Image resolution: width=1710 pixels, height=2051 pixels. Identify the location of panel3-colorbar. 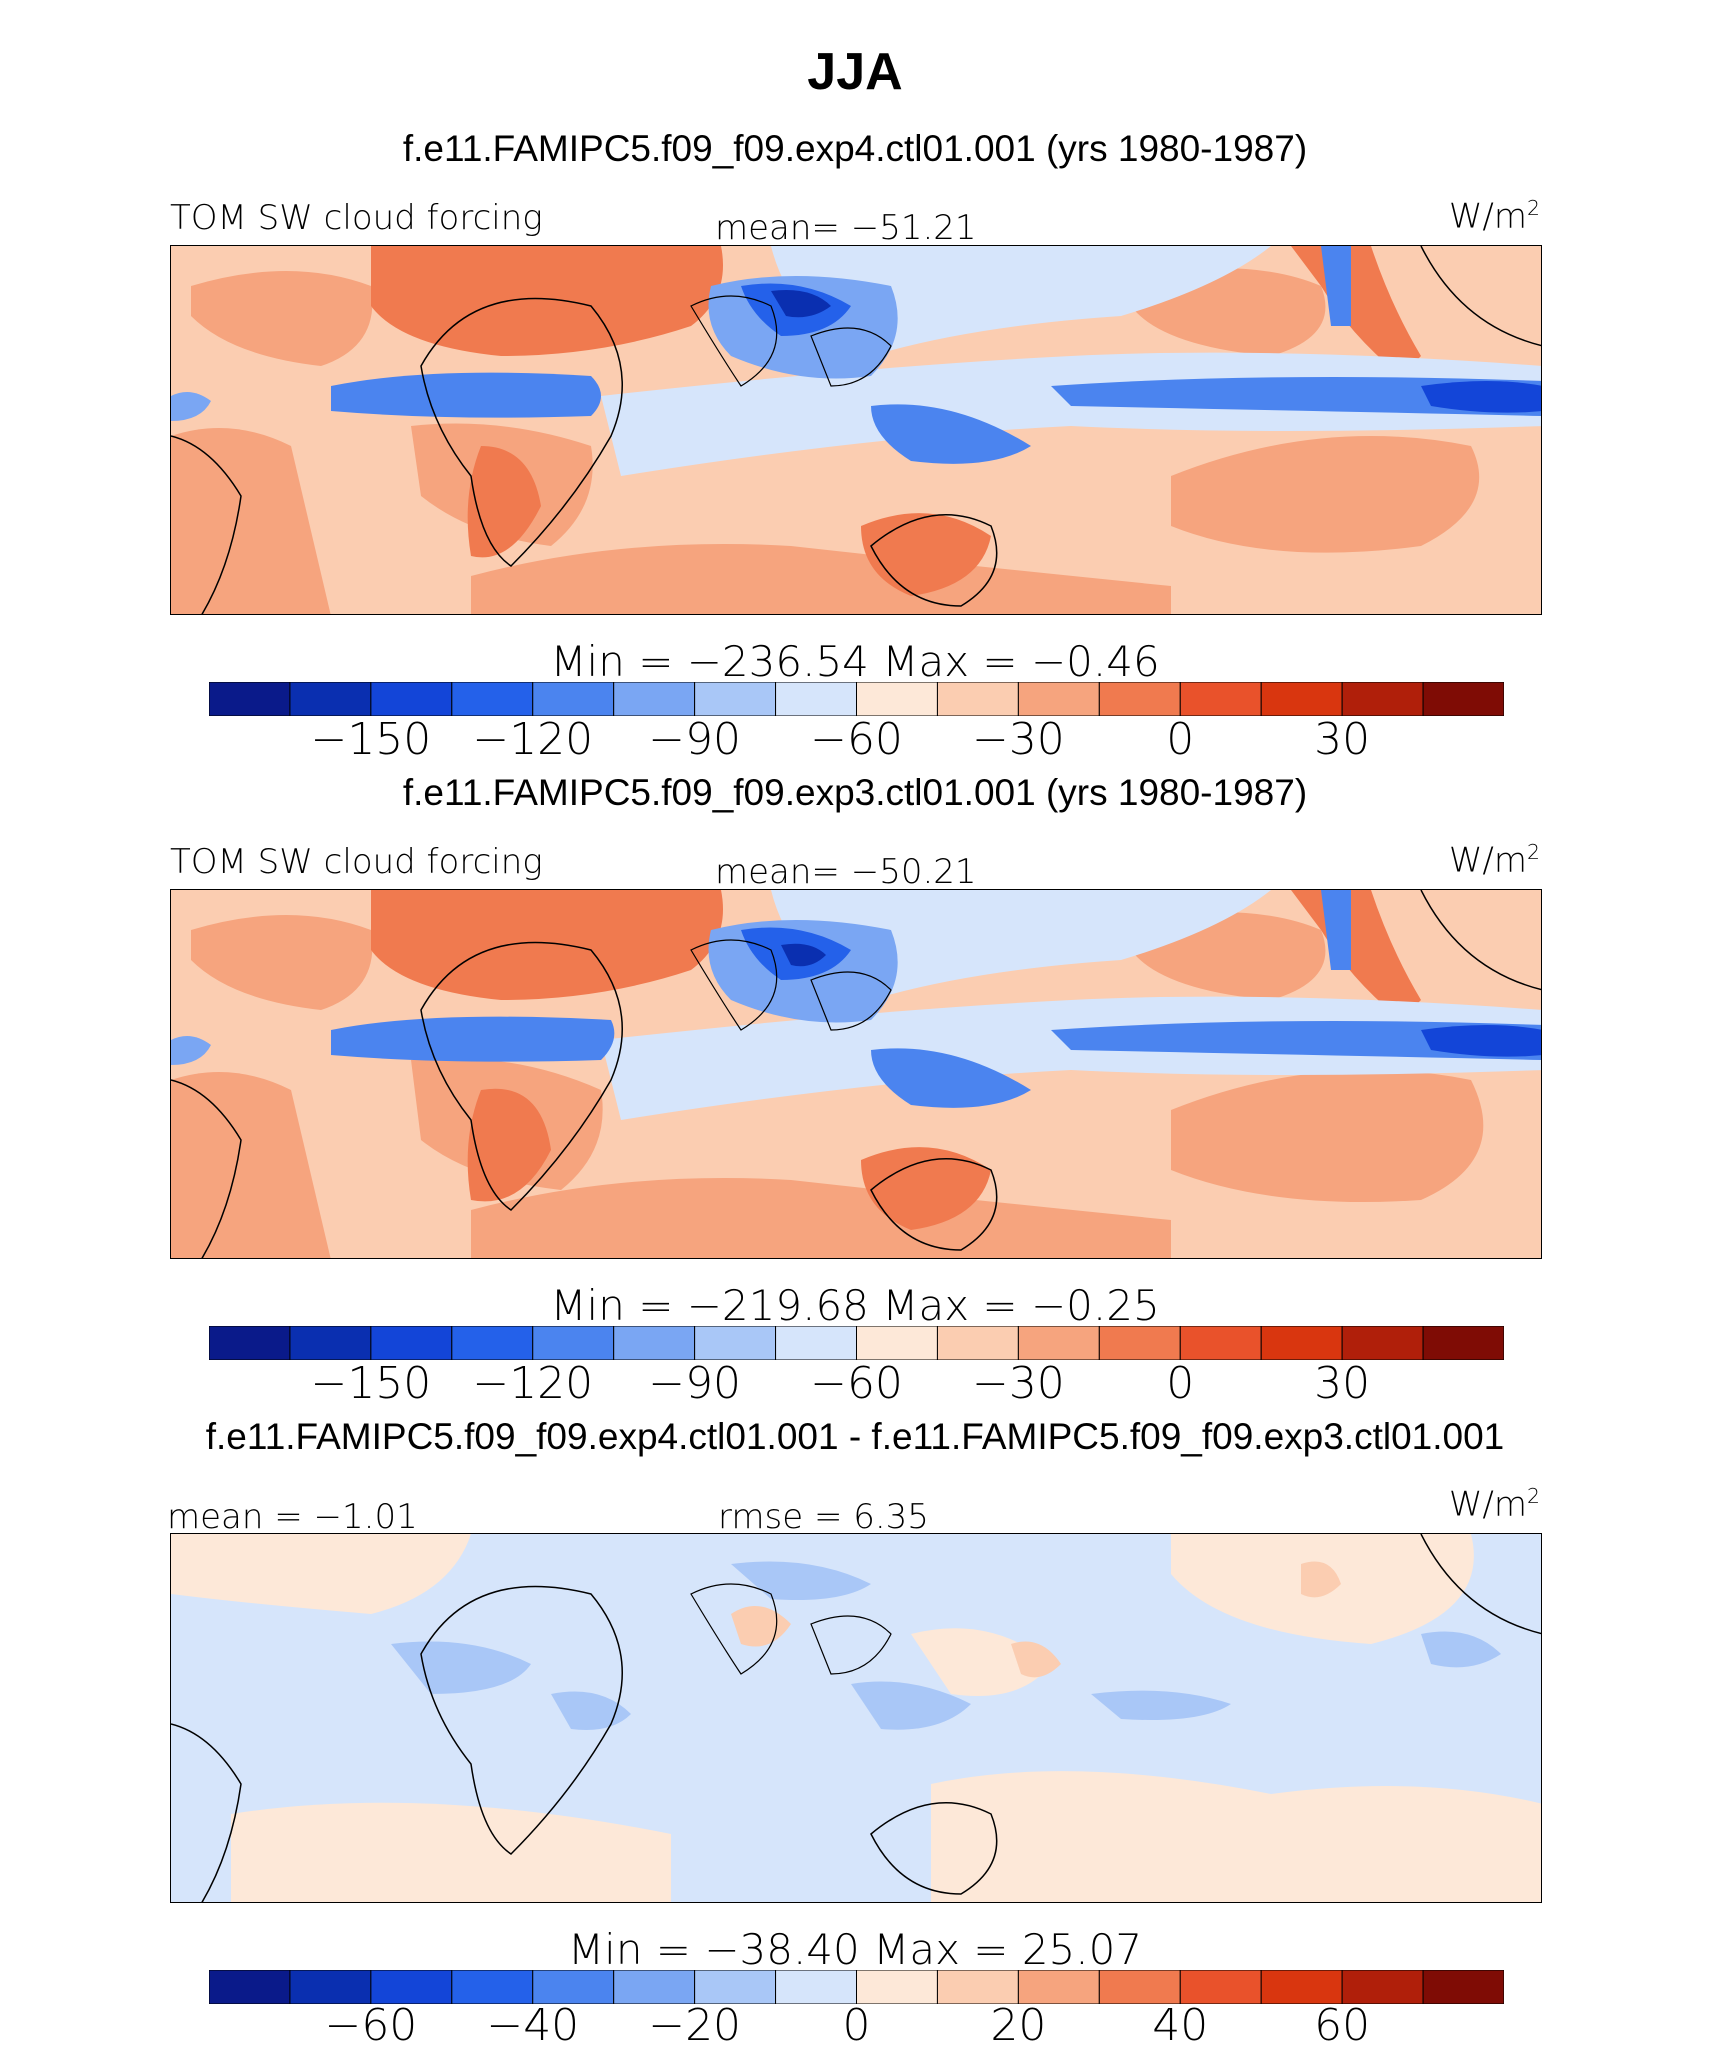
(856, 1987).